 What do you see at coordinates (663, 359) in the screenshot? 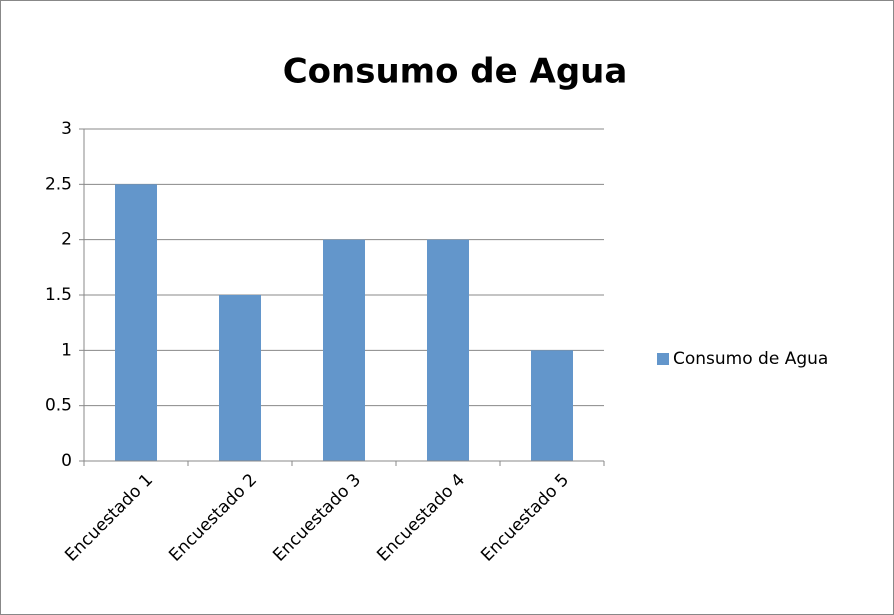
I see `legend-swatch` at bounding box center [663, 359].